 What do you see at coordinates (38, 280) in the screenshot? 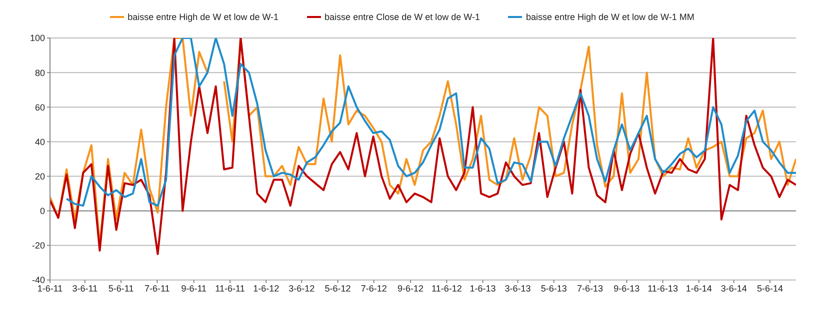
I see `y-tick-label: -40` at bounding box center [38, 280].